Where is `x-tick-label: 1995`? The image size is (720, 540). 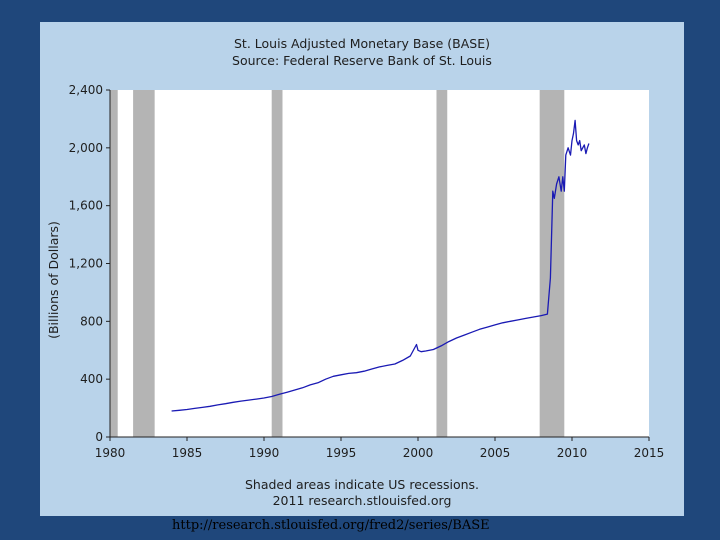 x-tick-label: 1995 is located at coordinates (341, 453).